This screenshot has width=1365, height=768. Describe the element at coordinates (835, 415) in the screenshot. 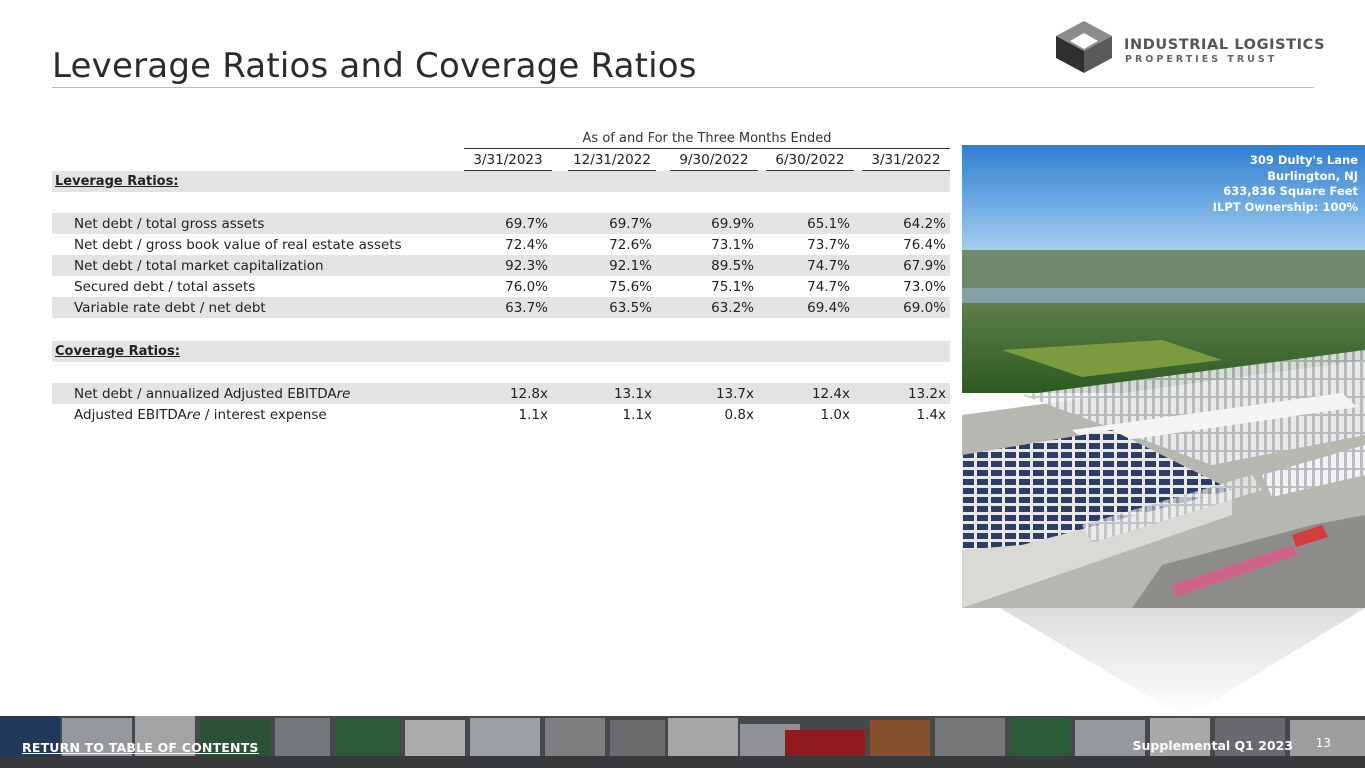

I see `cell-value: 1.0x` at that location.